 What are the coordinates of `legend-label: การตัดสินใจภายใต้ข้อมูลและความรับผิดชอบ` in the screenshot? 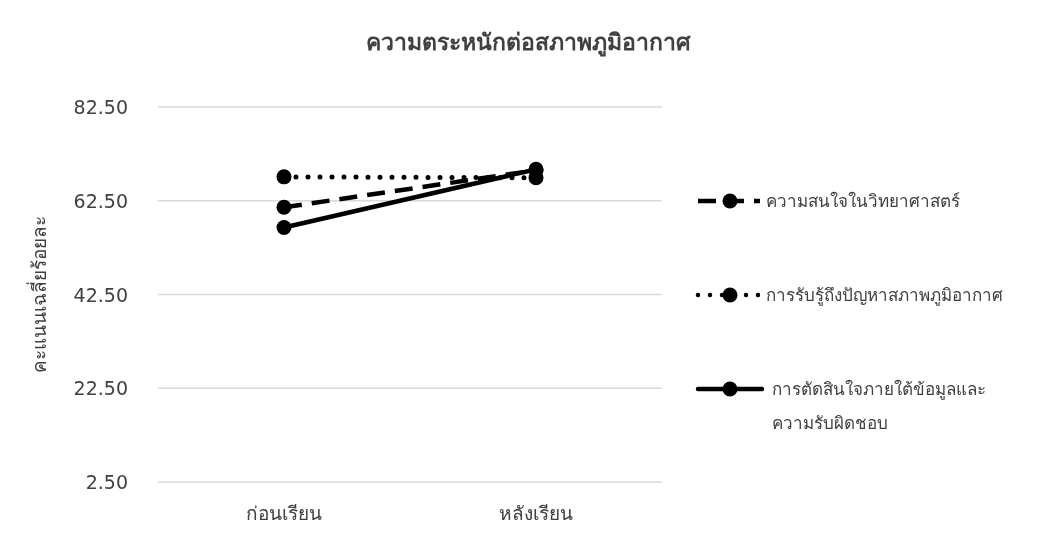 It's located at (879, 406).